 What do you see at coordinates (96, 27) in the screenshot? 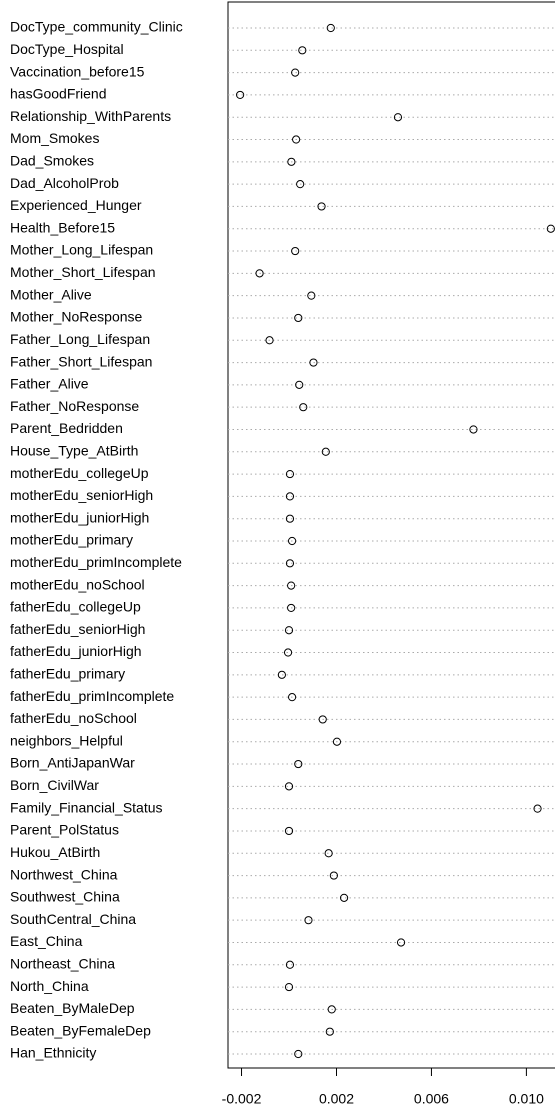
I see `category-label: DocType_community_Clinic` at bounding box center [96, 27].